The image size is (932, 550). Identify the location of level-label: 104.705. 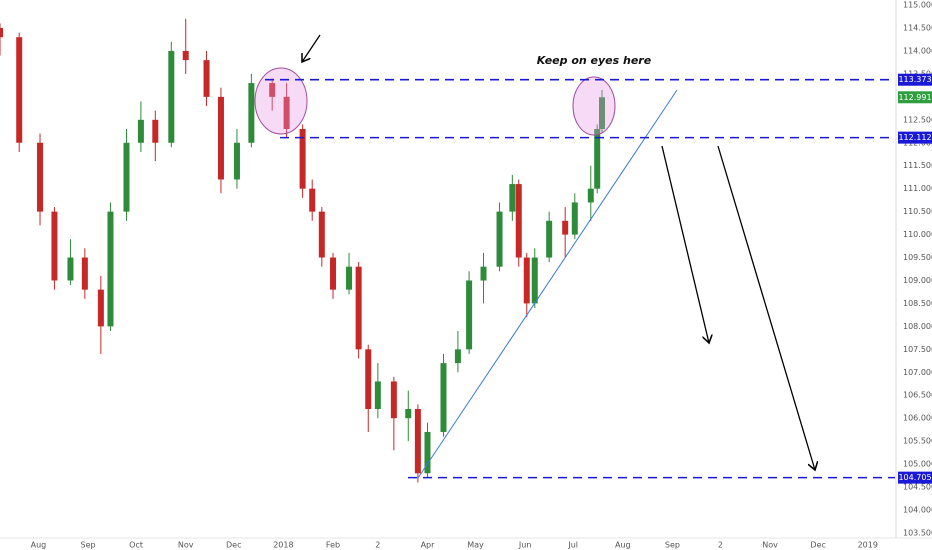
(914, 477).